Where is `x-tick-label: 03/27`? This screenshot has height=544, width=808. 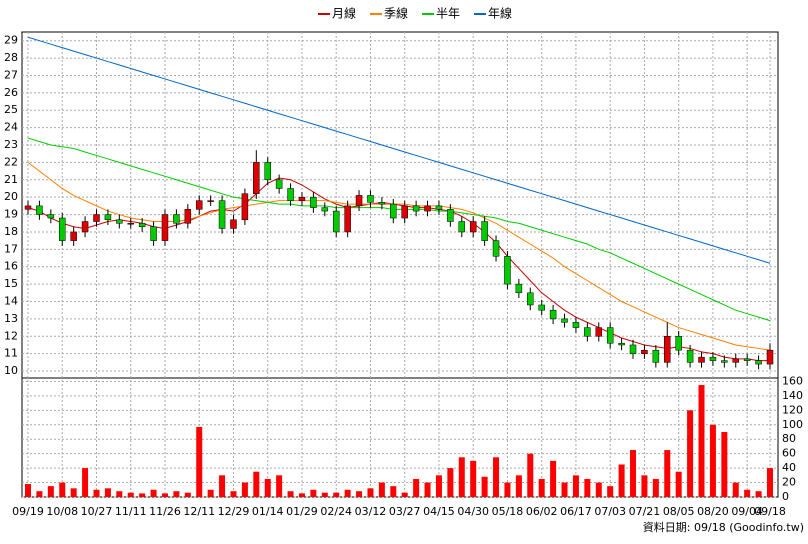 x-tick-label: 03/27 is located at coordinates (405, 511).